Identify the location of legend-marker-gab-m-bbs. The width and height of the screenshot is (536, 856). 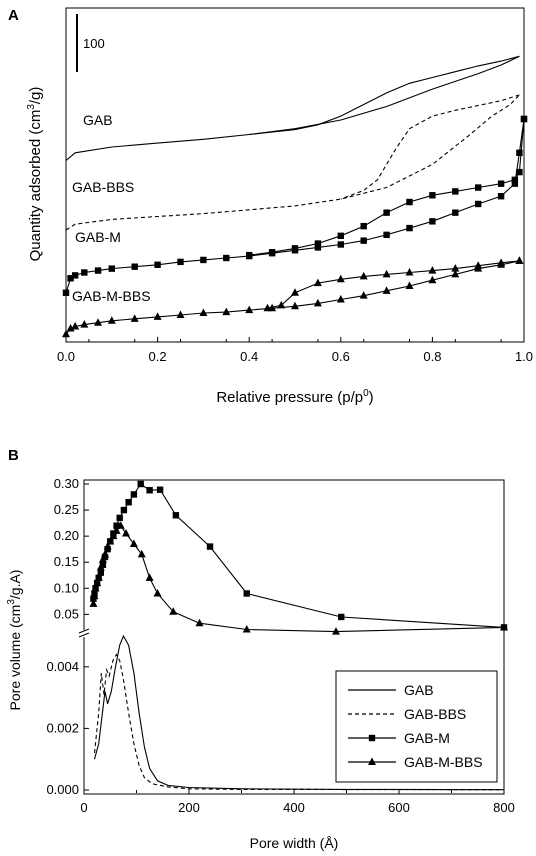
(372, 761).